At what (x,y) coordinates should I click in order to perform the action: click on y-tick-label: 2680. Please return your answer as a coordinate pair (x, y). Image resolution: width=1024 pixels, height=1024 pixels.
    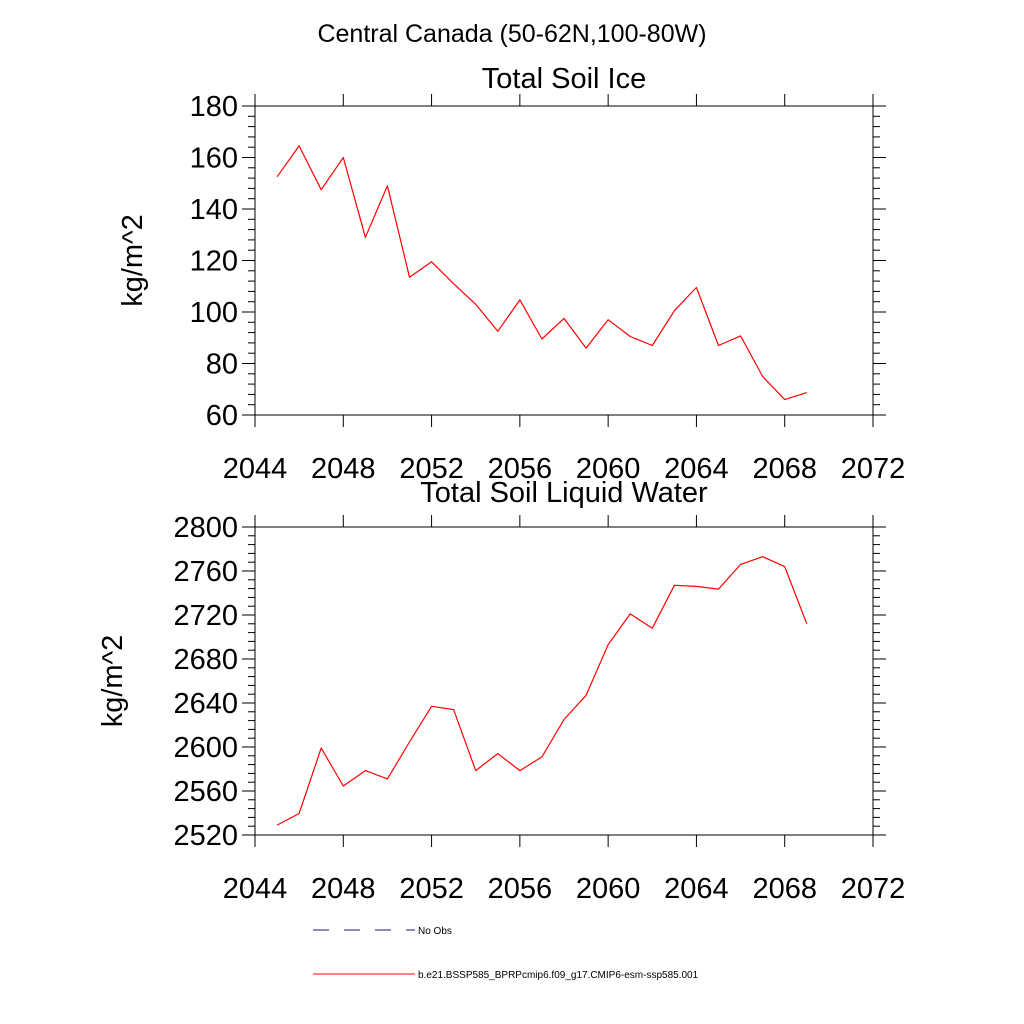
    Looking at the image, I should click on (205, 660).